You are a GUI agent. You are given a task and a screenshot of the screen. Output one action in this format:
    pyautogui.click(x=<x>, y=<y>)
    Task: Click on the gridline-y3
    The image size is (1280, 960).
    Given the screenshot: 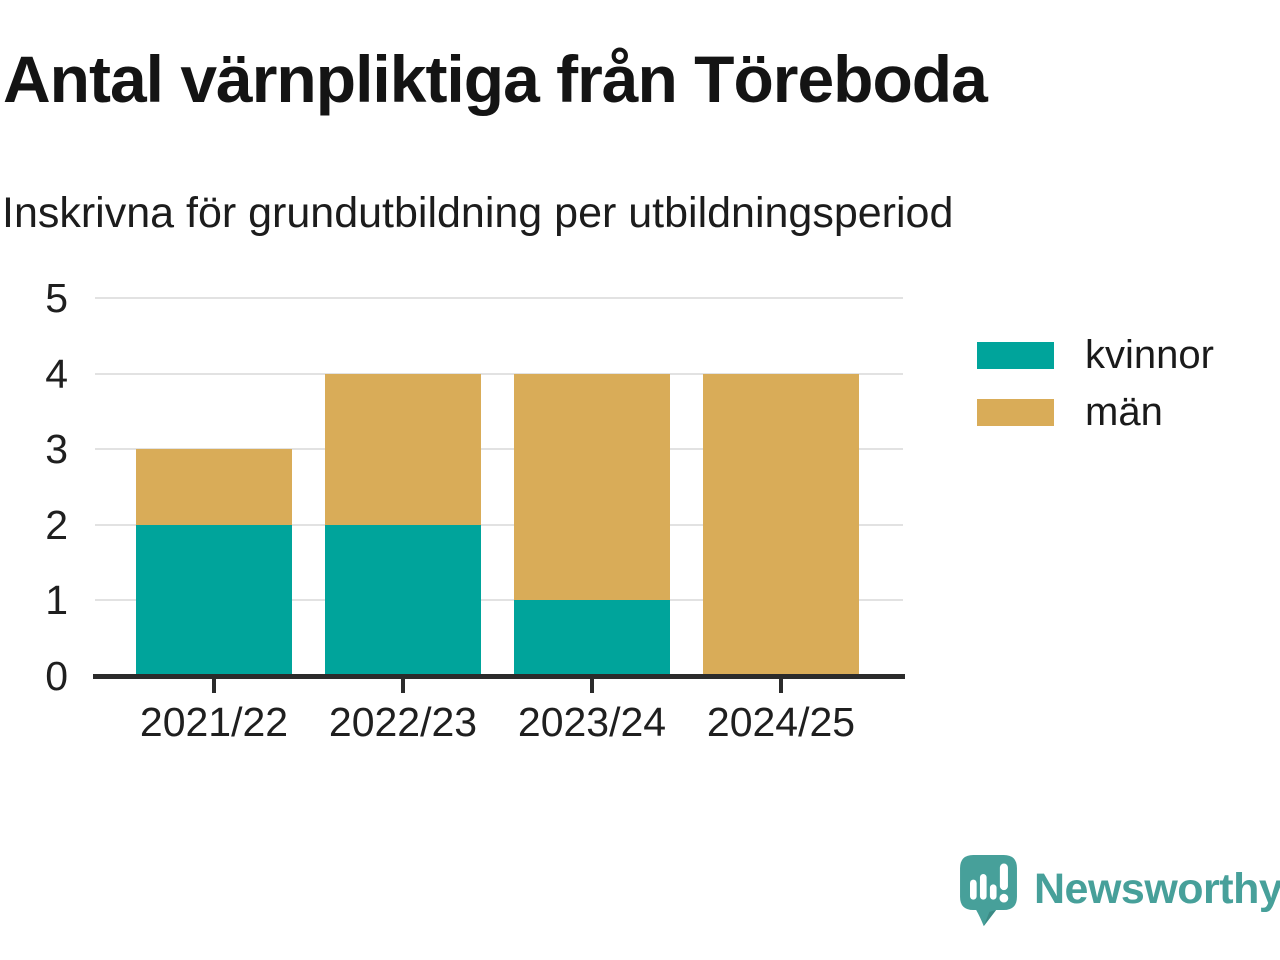 What is the action you would take?
    pyautogui.click(x=499, y=449)
    